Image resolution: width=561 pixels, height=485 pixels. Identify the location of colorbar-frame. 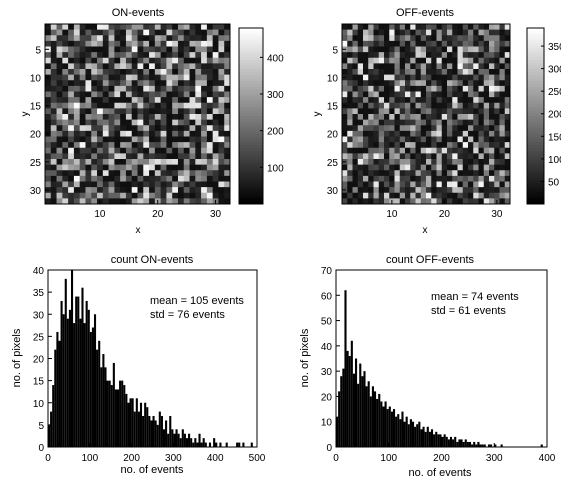
(535, 116).